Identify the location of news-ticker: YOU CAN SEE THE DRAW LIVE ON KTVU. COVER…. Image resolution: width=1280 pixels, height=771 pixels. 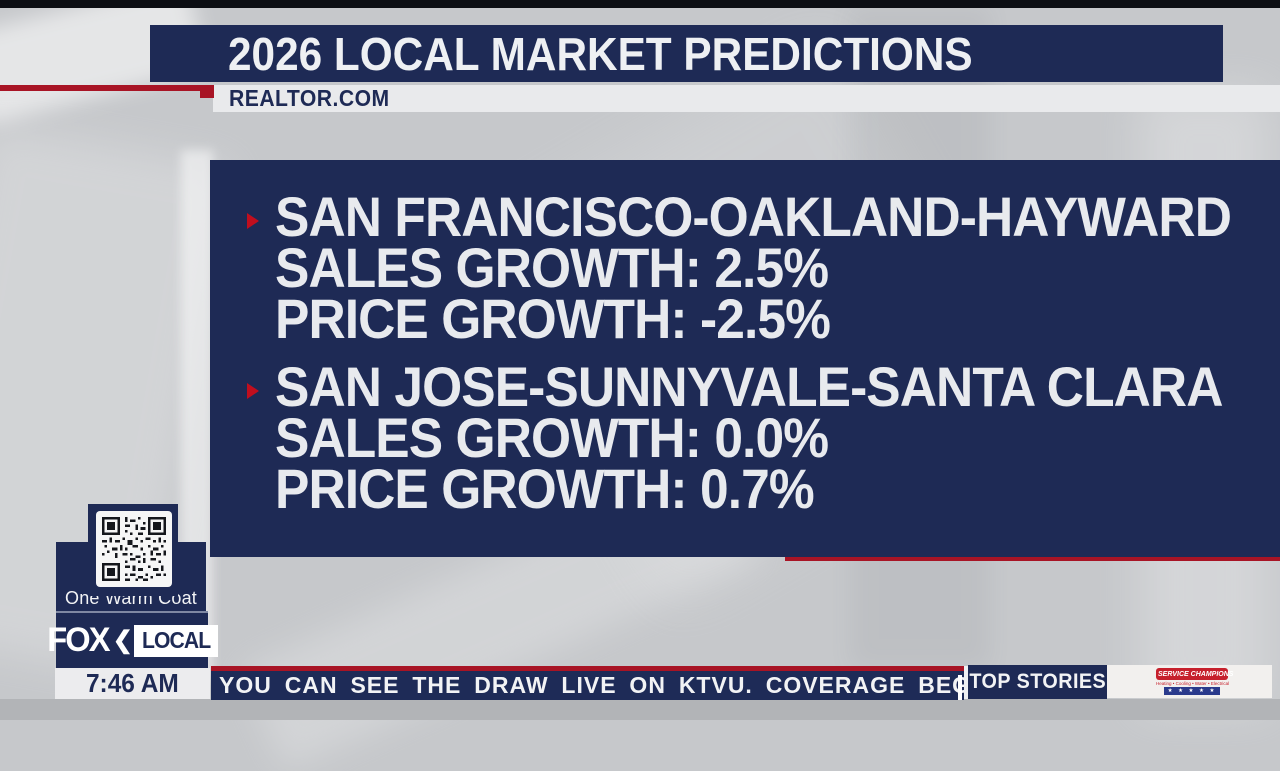
(587, 683).